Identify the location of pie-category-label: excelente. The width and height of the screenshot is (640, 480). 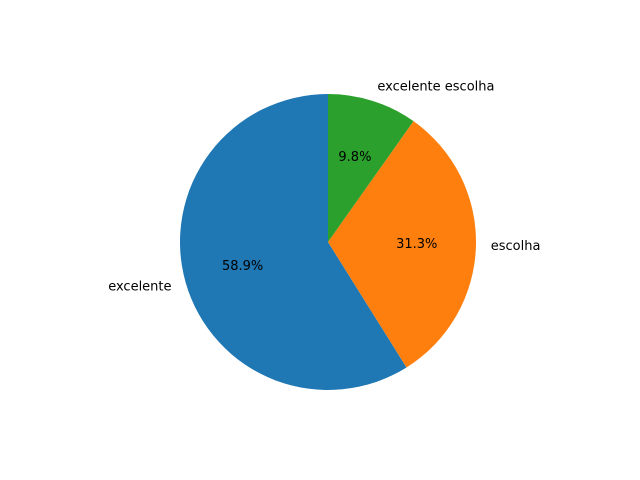
(139, 286).